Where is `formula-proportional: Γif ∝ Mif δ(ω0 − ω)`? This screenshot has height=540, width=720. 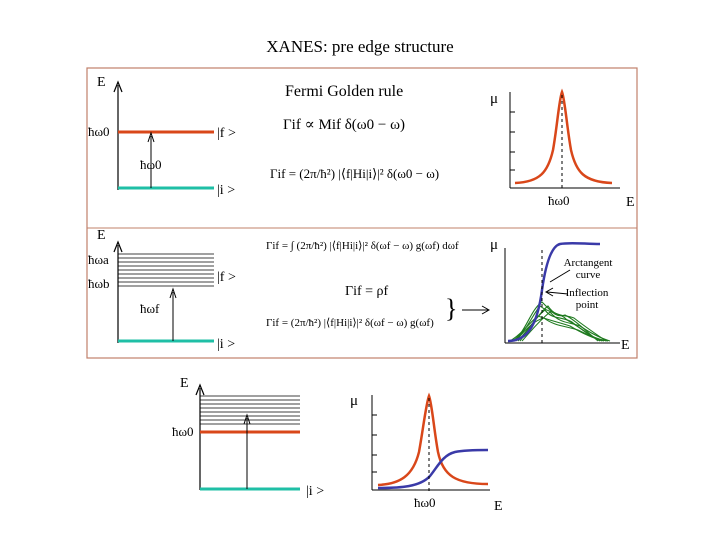 formula-proportional: Γif ∝ Mif δ(ω0 − ω) is located at coordinates (344, 125).